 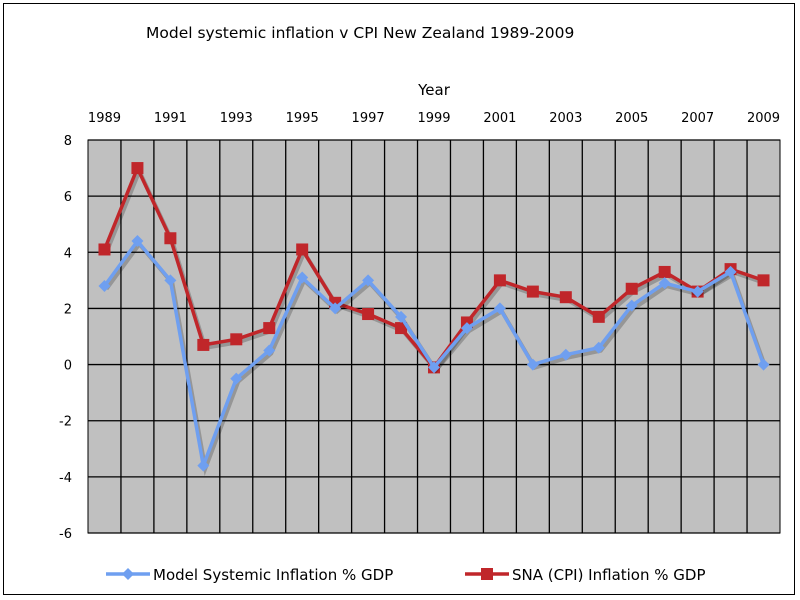 What do you see at coordinates (65, 478) in the screenshot?
I see `y-tick-label: -4` at bounding box center [65, 478].